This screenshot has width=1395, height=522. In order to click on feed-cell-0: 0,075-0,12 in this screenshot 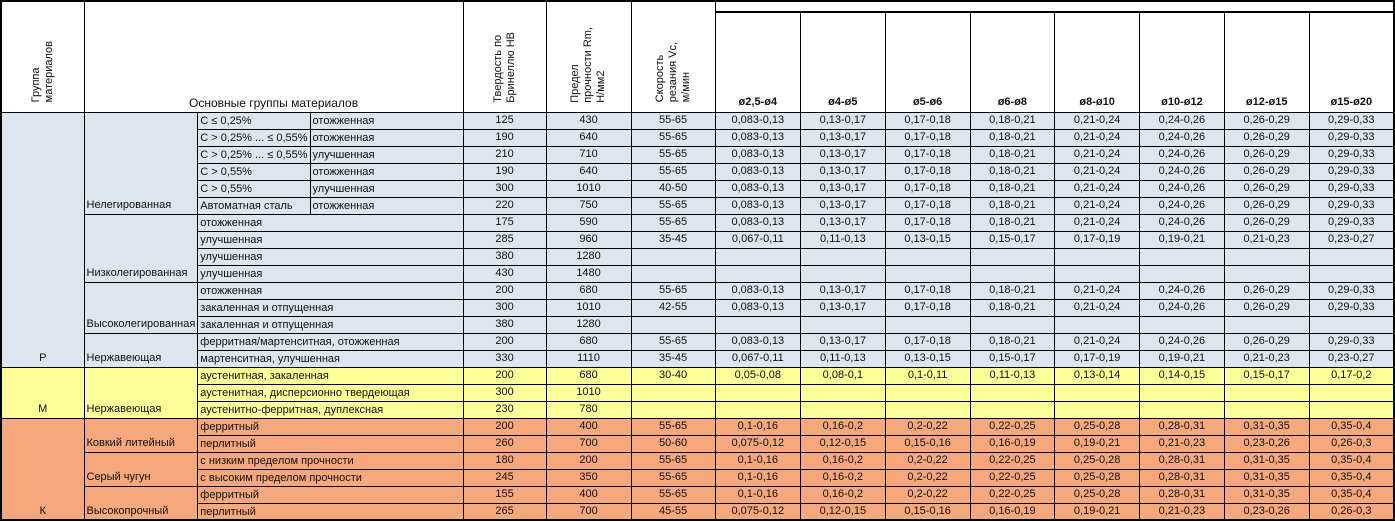, I will do `click(757, 511)`.